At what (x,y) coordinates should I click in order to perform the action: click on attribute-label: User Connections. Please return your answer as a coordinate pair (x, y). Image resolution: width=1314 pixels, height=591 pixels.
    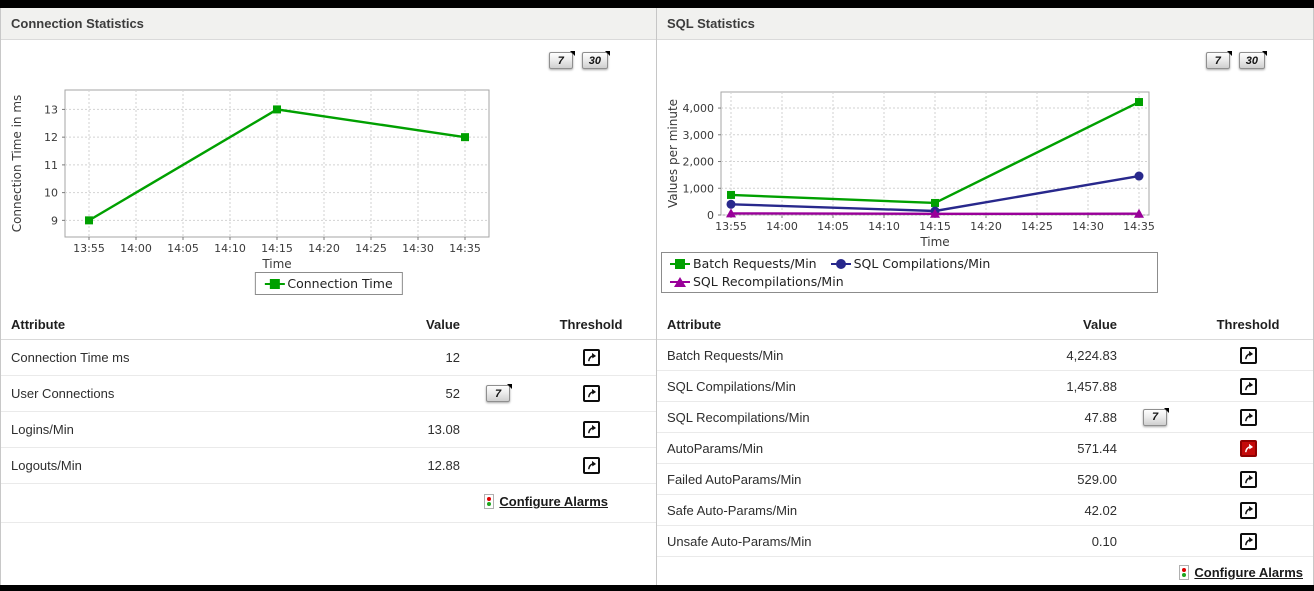
    Looking at the image, I should click on (180, 393).